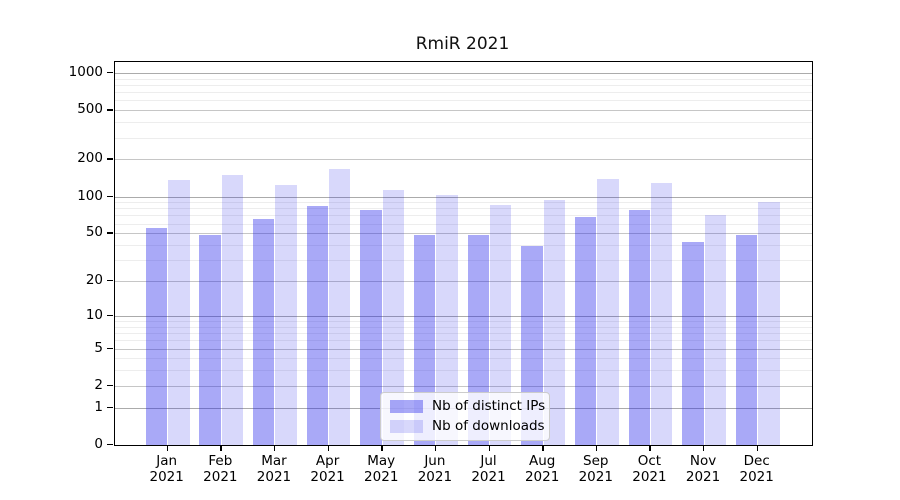  What do you see at coordinates (94, 232) in the screenshot?
I see `y-tick-label: 50` at bounding box center [94, 232].